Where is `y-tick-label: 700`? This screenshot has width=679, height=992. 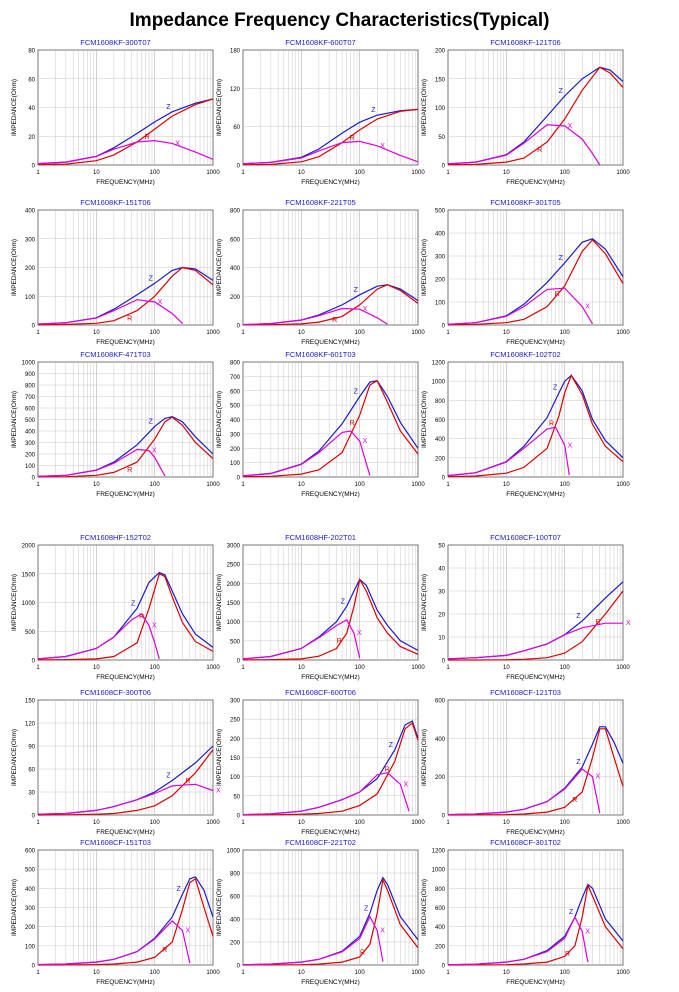
y-tick-label: 700 is located at coordinates (30, 398).